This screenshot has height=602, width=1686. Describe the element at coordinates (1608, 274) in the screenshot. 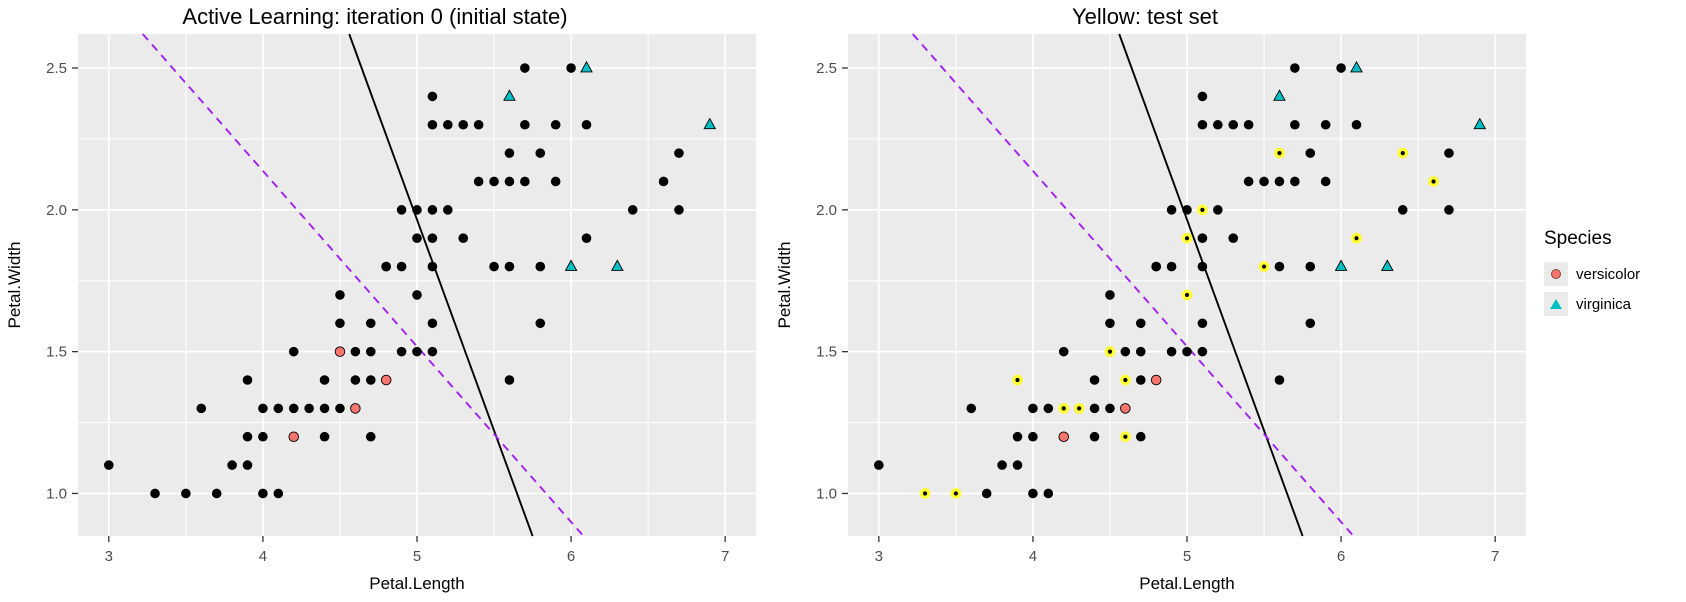

I see `legend-label-versicolor: versicolor` at that location.